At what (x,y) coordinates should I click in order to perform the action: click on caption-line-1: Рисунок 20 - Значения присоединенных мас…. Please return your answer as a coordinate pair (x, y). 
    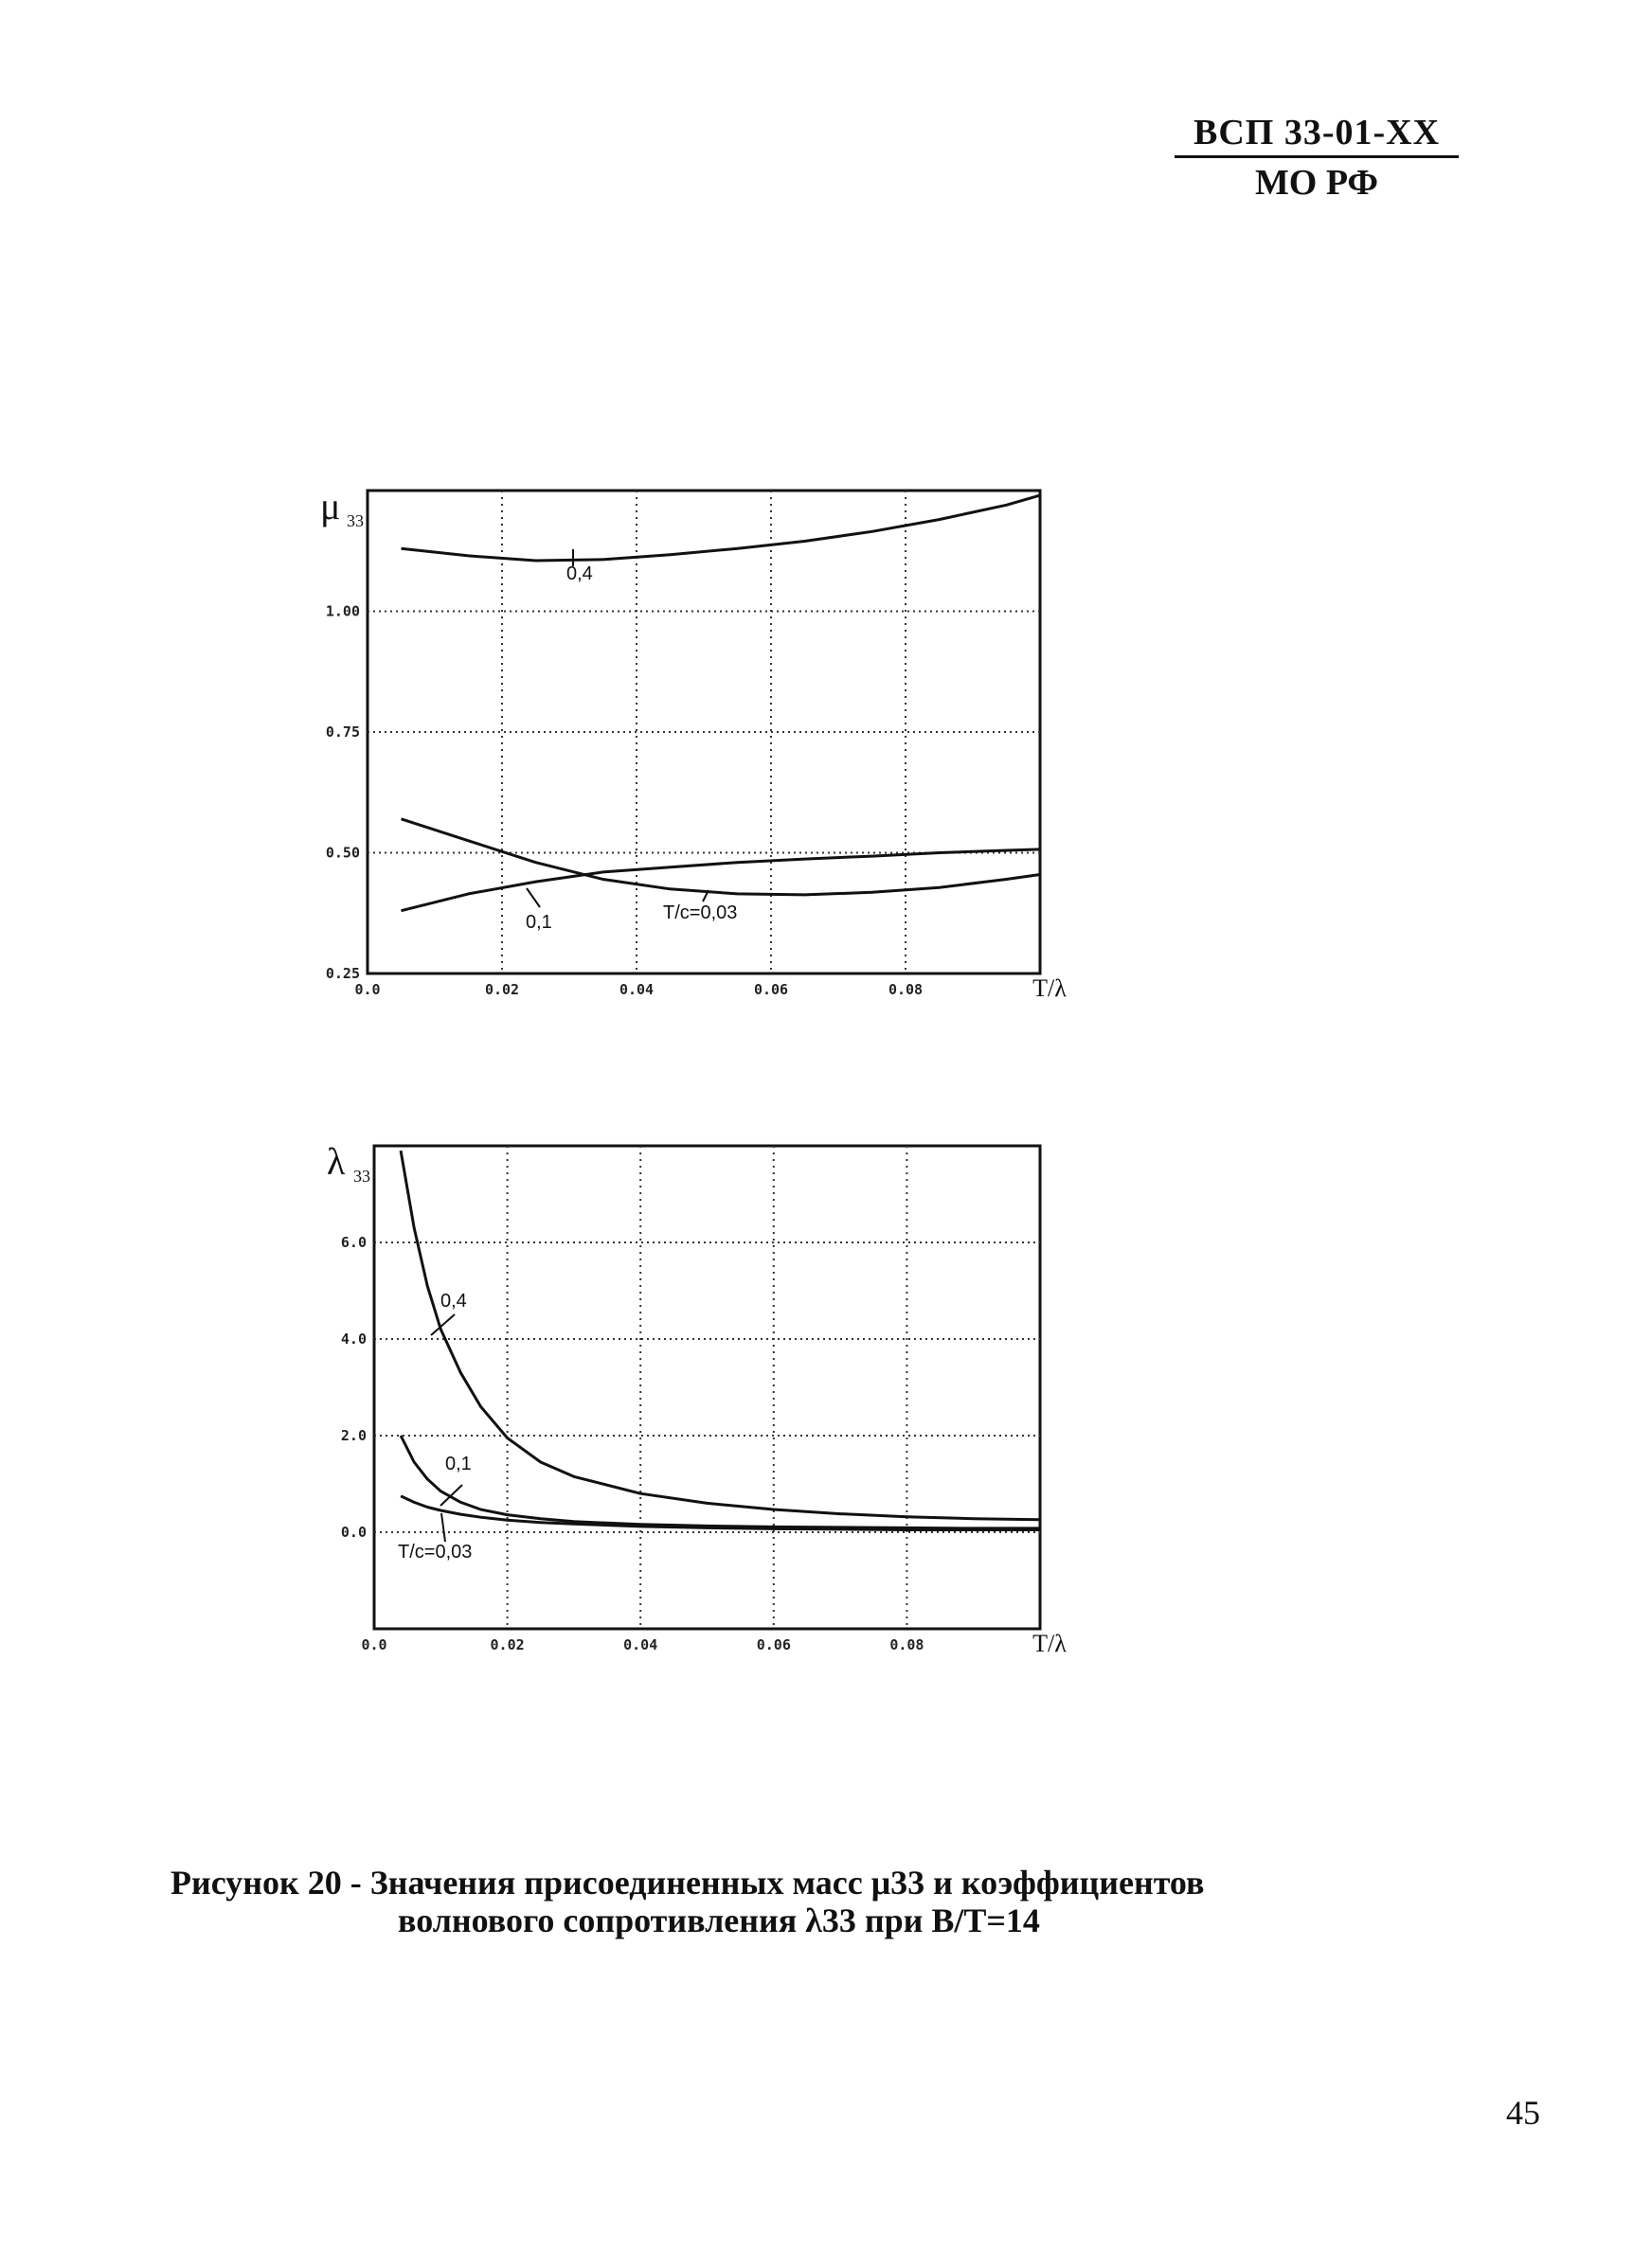
    Looking at the image, I should click on (688, 1883).